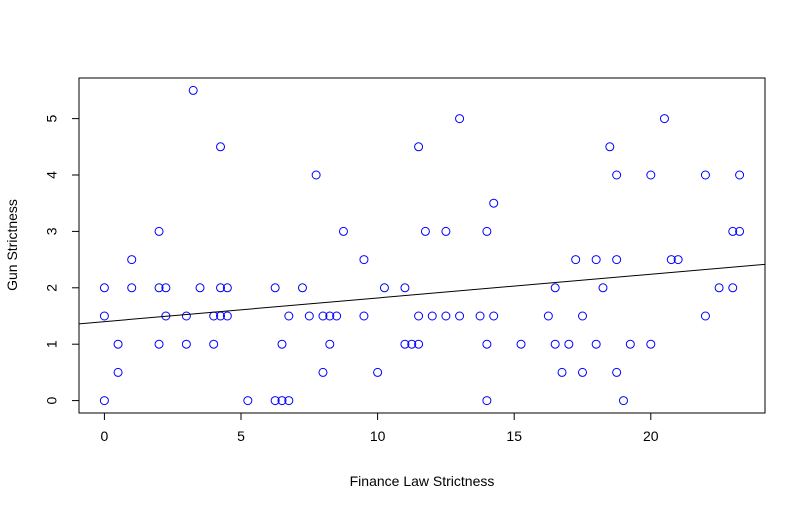 This screenshot has height=512, width=806. I want to click on x-tick-label: 5, so click(241, 436).